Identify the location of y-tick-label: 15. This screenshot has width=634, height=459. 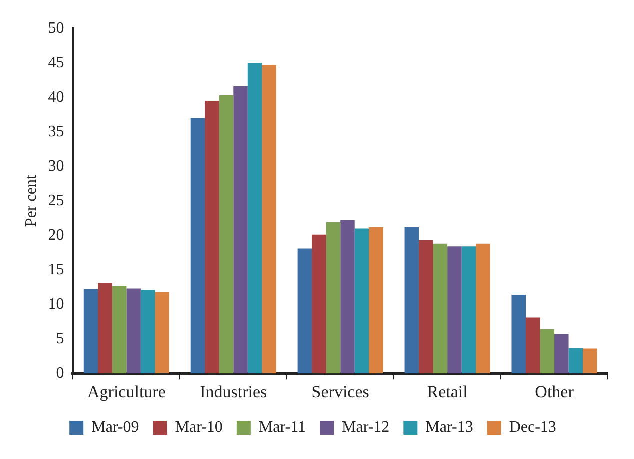
(56, 269).